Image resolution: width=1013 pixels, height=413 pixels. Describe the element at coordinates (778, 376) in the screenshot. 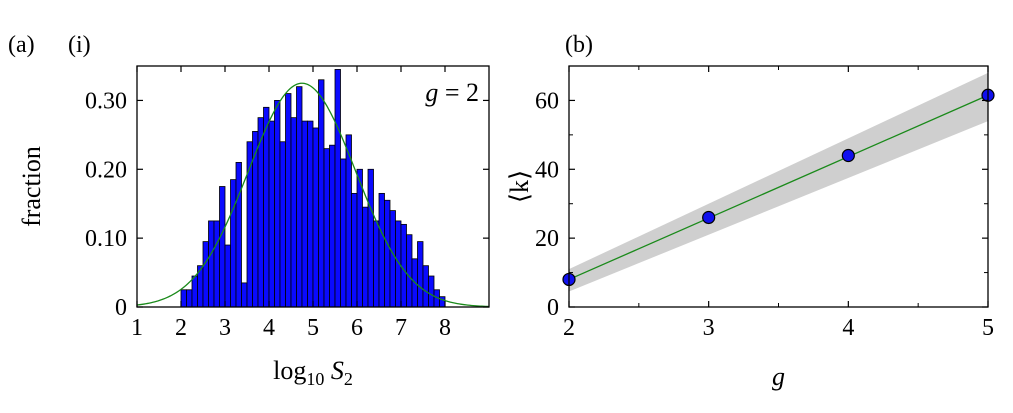

I see `x-axis-title-b: g` at that location.